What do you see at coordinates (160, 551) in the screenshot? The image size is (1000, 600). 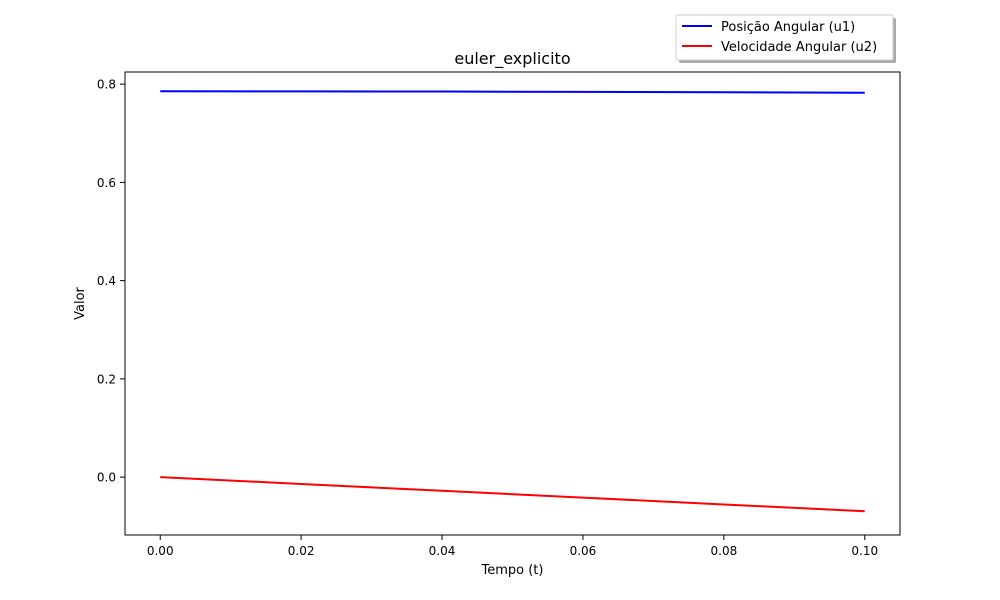 I see `x-tick-label: 0.00` at bounding box center [160, 551].